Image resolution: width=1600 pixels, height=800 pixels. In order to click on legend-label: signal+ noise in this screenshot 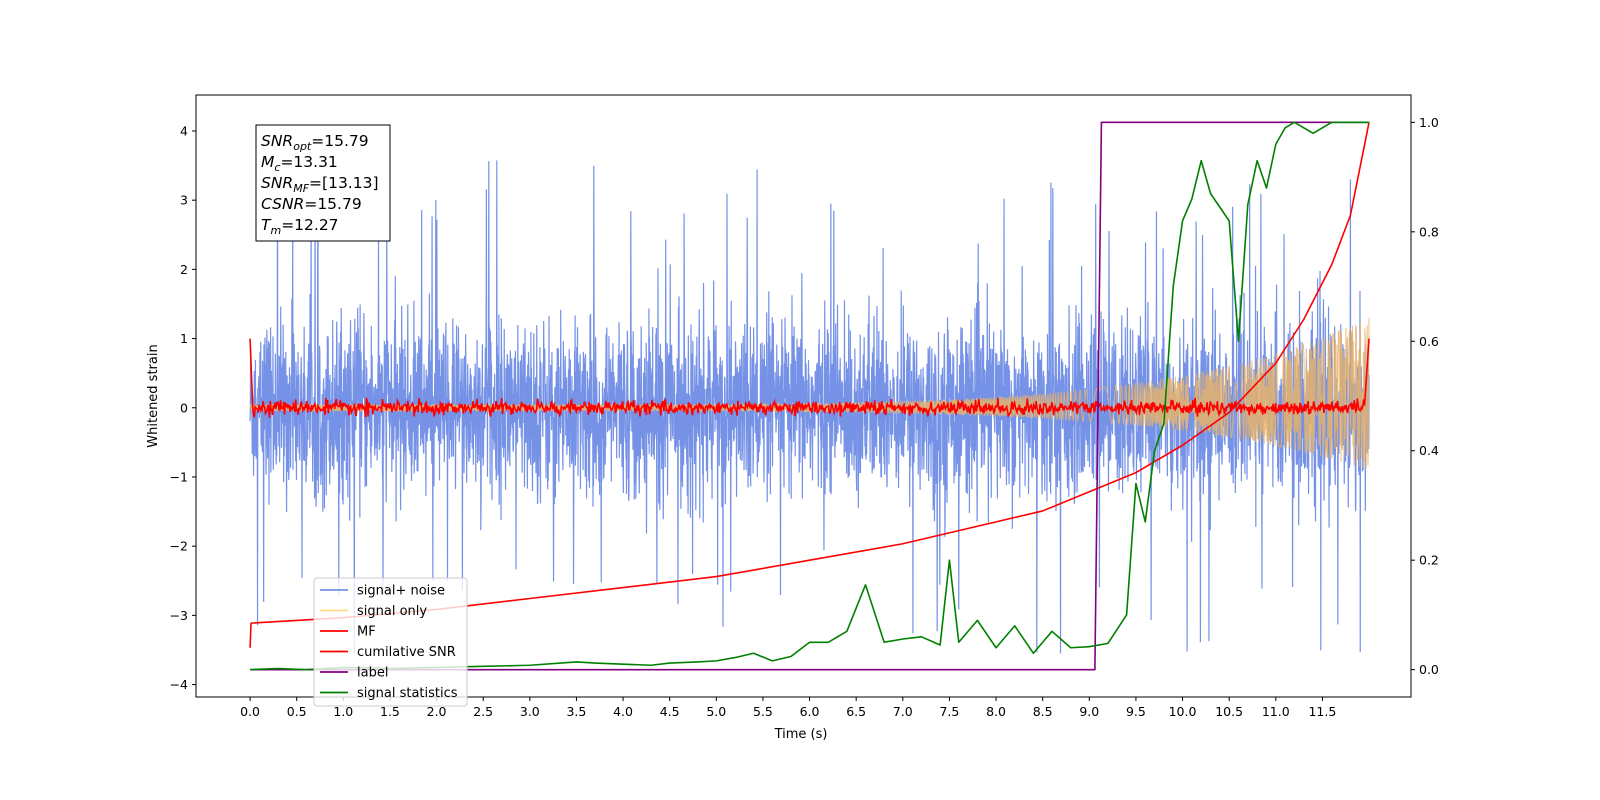, I will do `click(401, 591)`.